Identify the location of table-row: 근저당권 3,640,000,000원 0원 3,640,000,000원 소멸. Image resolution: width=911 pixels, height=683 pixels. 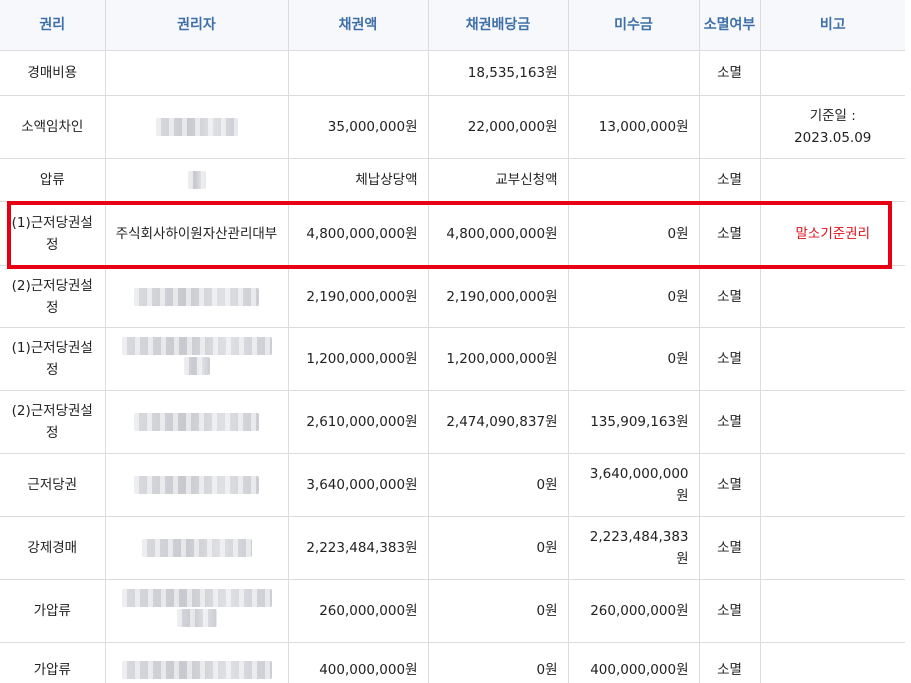
(452, 485).